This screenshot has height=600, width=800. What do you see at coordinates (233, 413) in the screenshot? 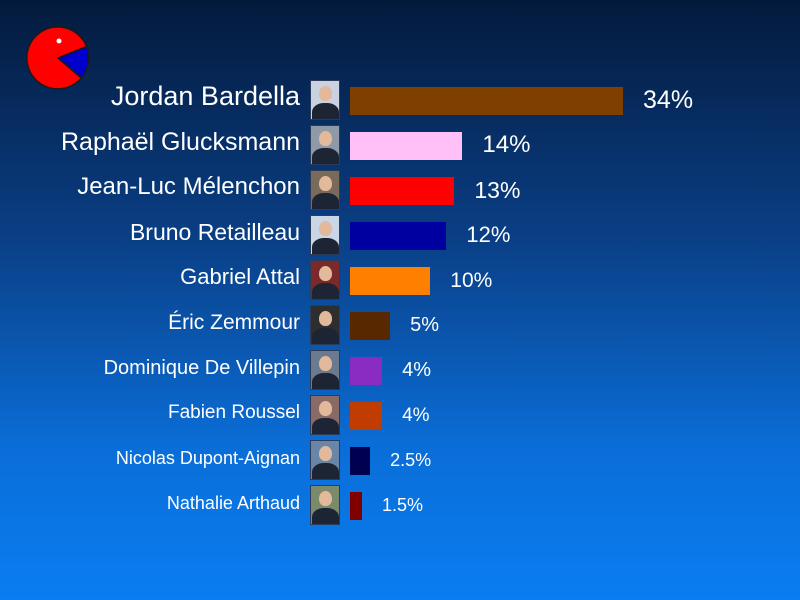
I see `candidate-name: Fabien Roussel` at bounding box center [233, 413].